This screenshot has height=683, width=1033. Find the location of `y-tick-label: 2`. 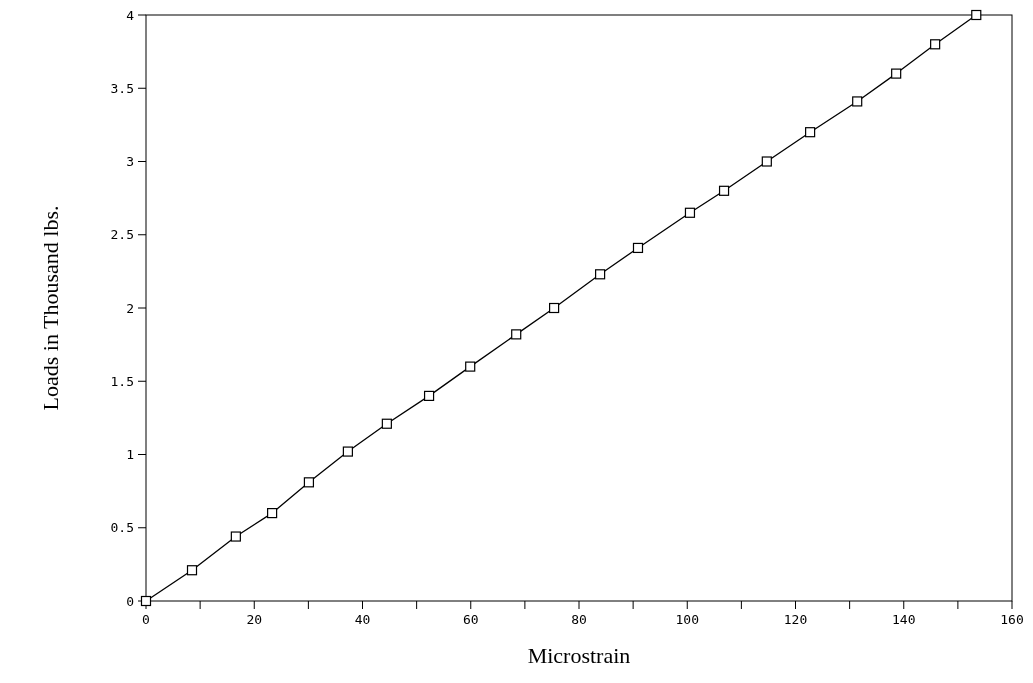

y-tick-label: 2 is located at coordinates (130, 308).